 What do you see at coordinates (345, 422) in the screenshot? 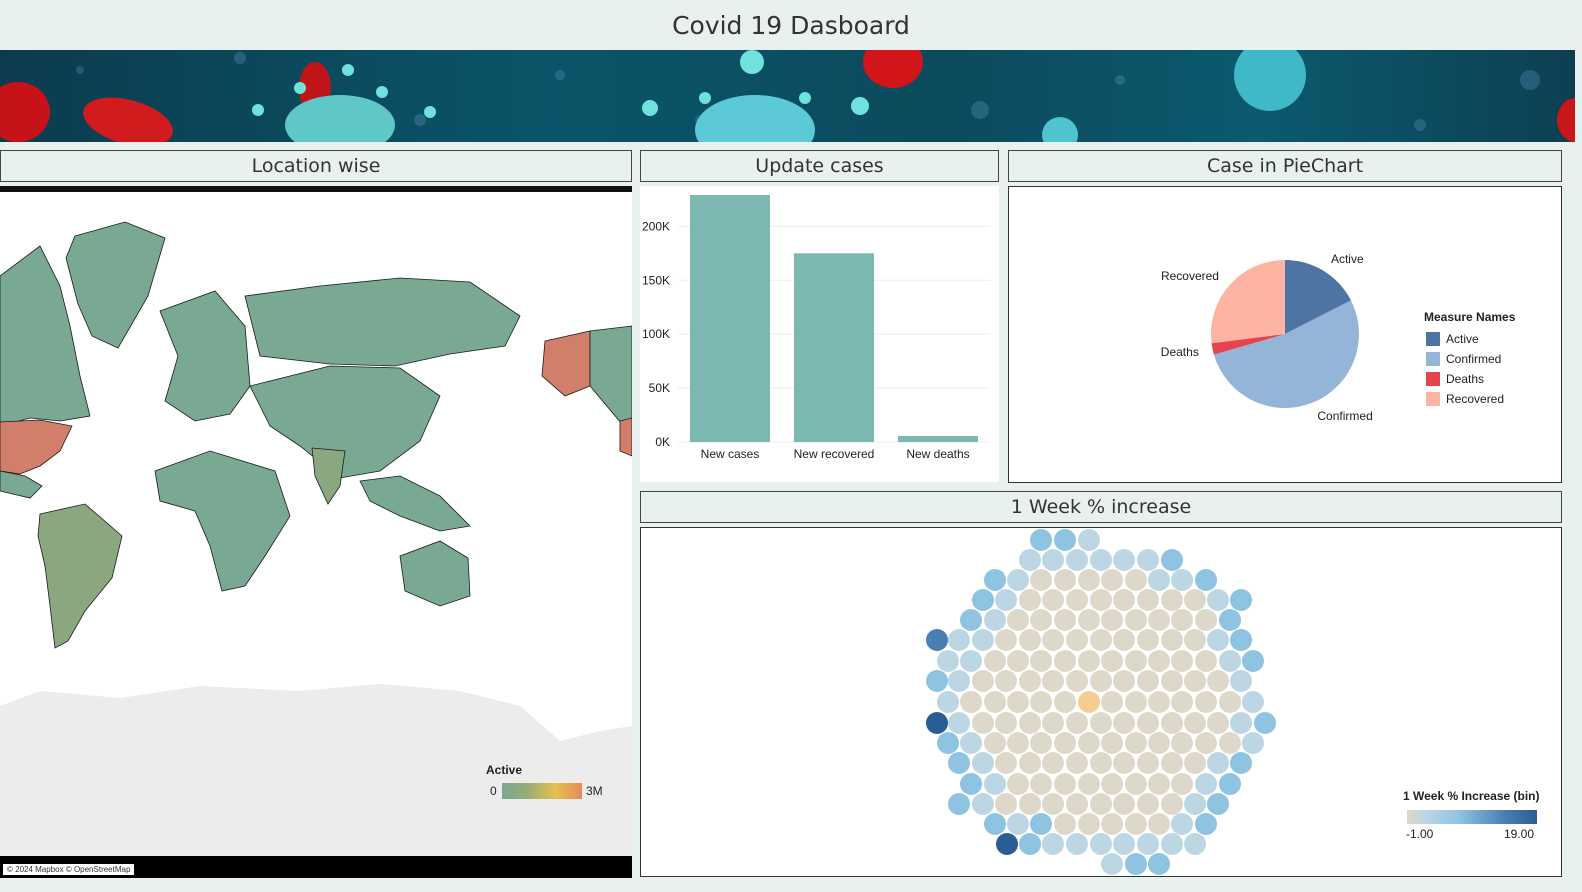
I see `map-region-asia` at bounding box center [345, 422].